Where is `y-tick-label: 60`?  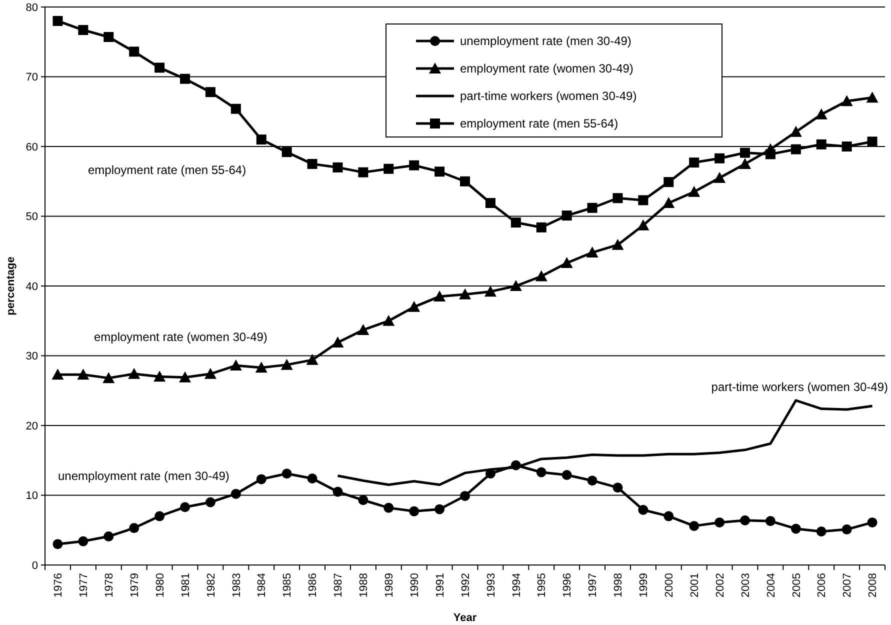
y-tick-label: 60 is located at coordinates (32, 147).